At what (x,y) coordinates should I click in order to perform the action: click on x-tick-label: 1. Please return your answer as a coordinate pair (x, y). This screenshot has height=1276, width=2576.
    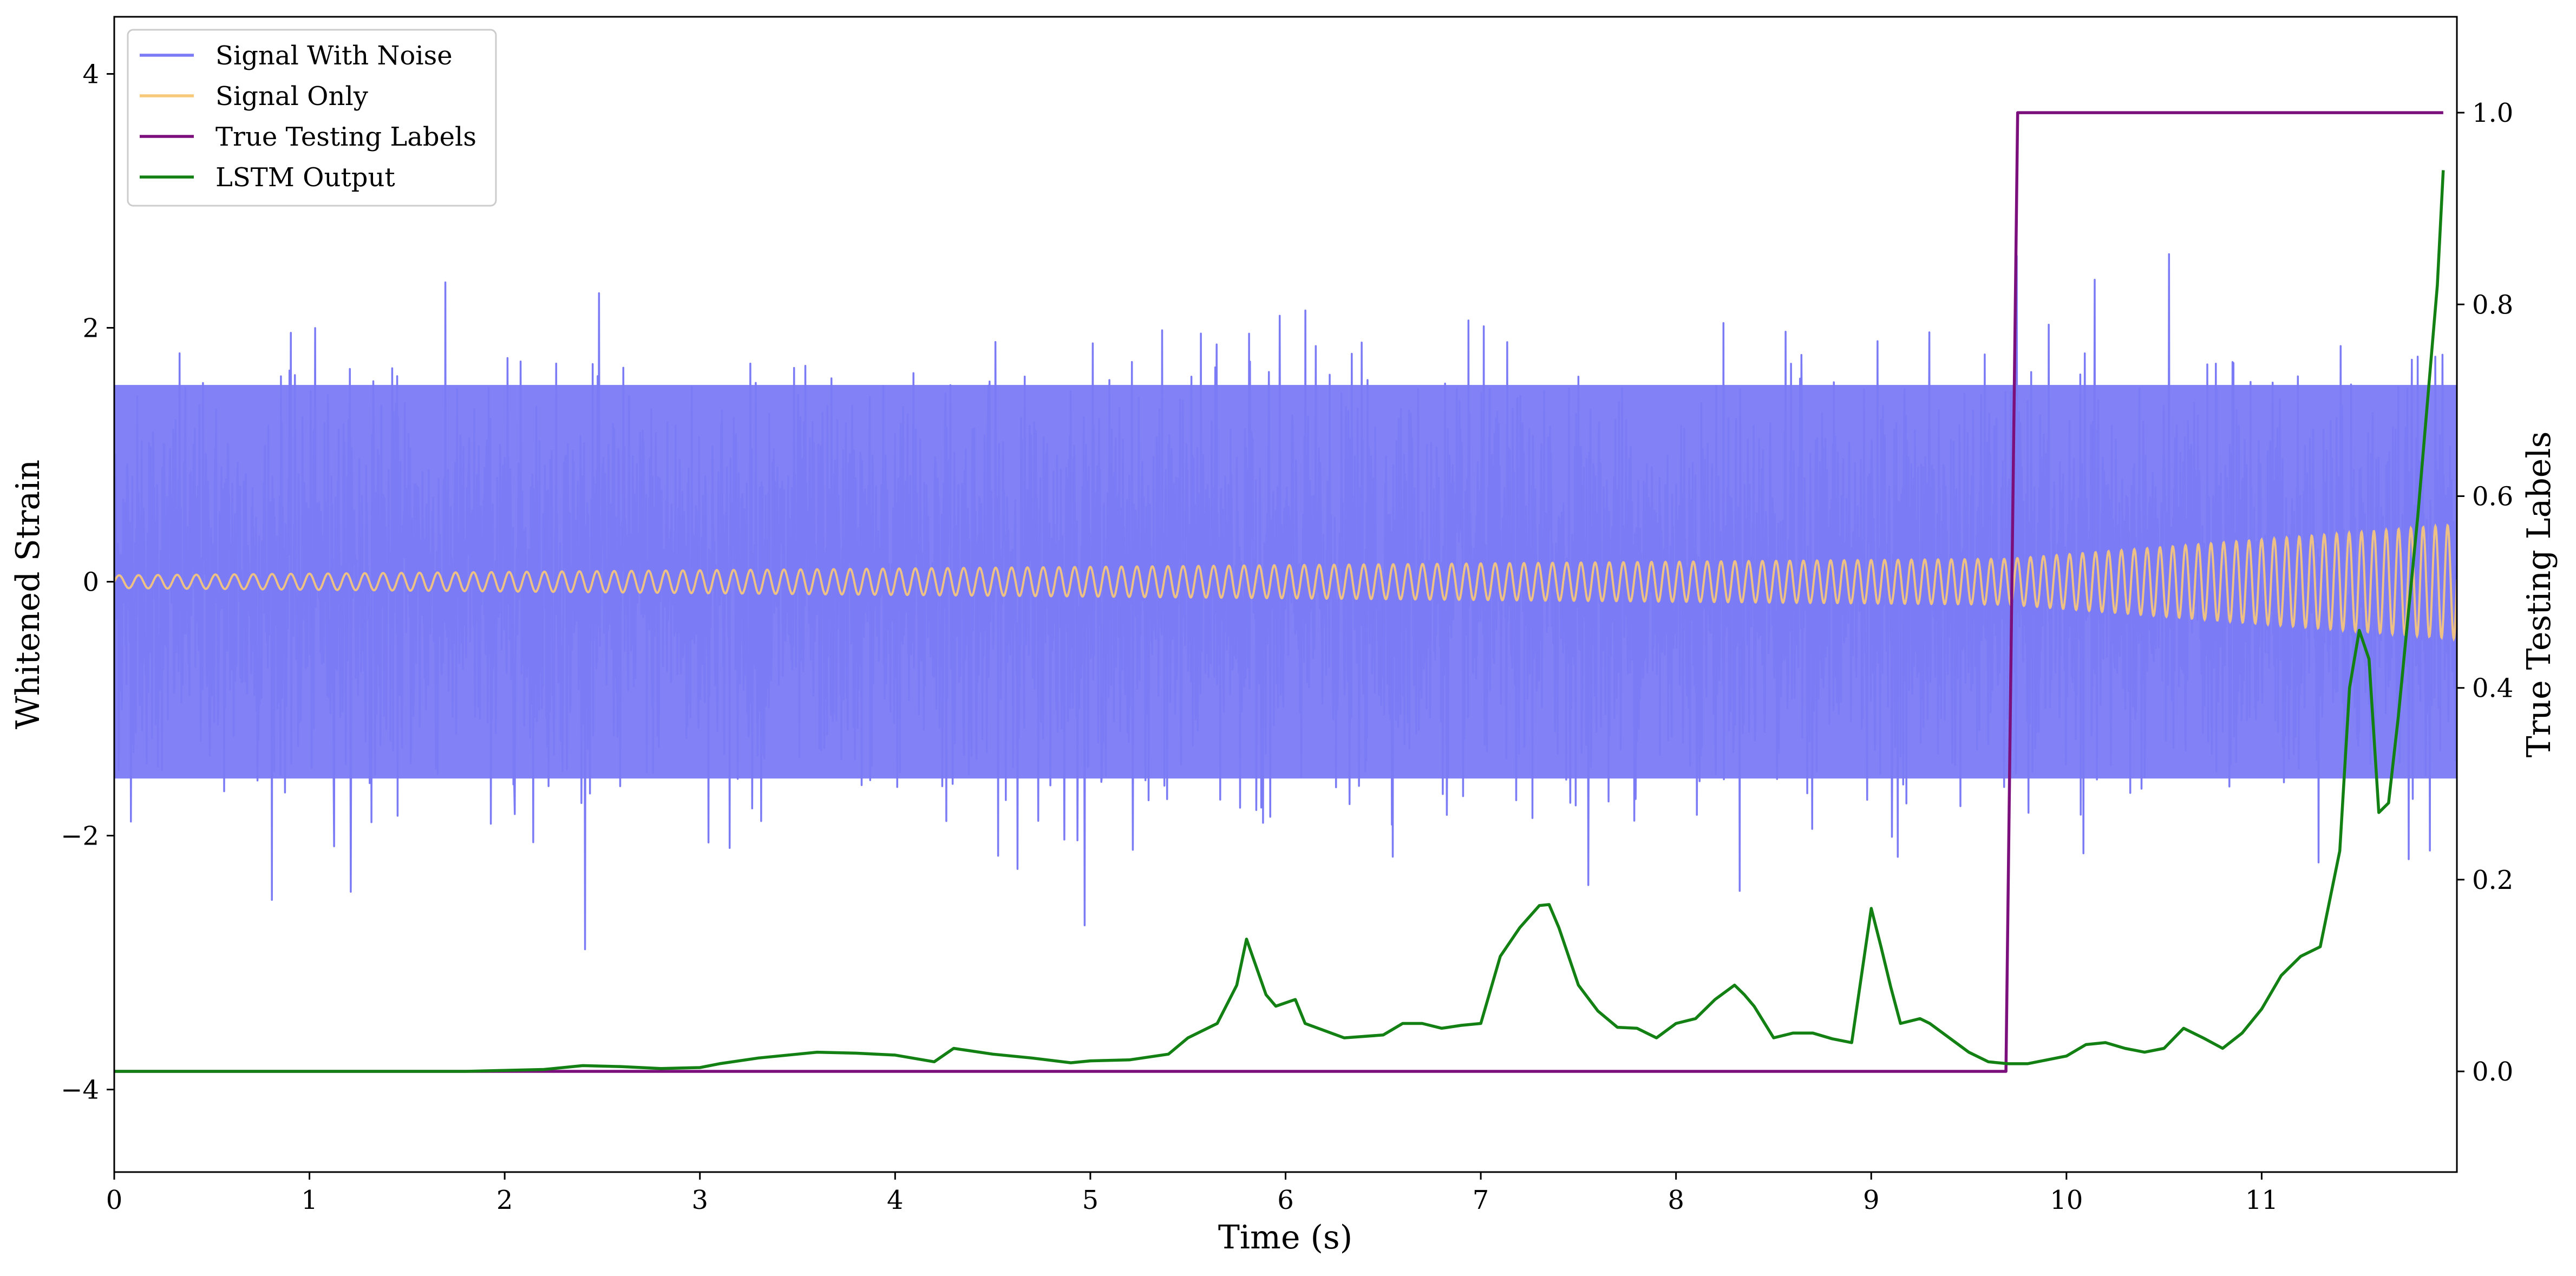
    Looking at the image, I should click on (309, 1200).